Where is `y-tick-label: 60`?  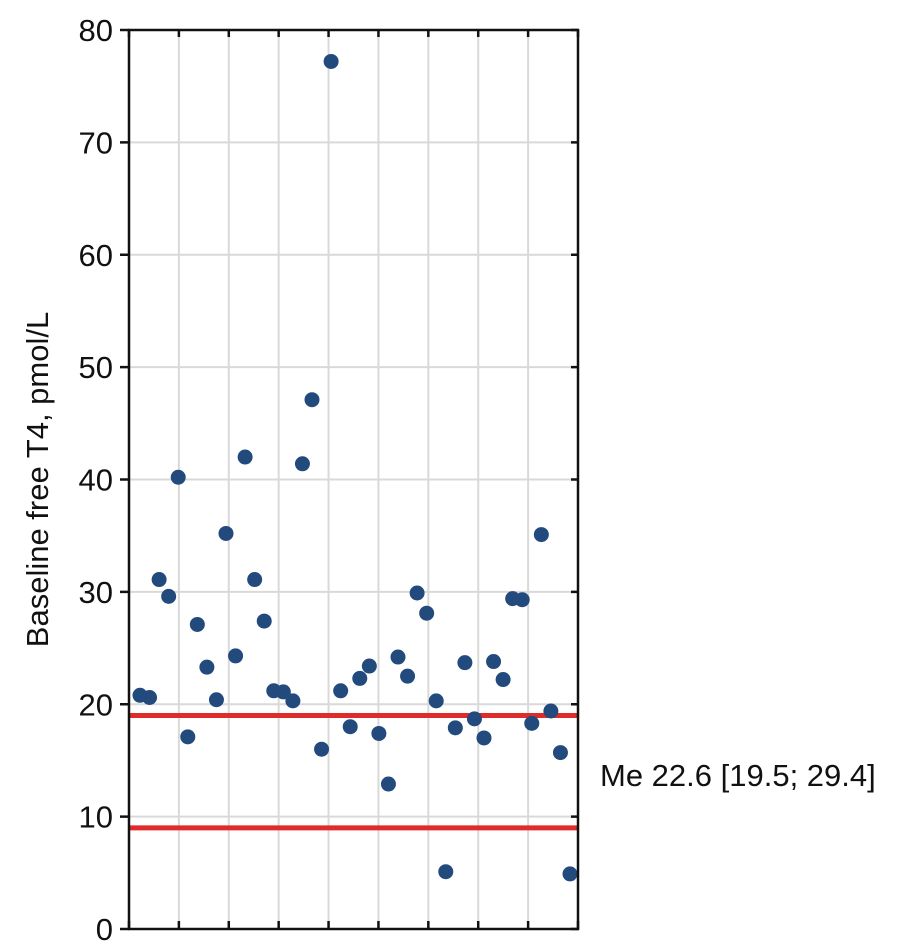
y-tick-label: 60 is located at coordinates (96, 255).